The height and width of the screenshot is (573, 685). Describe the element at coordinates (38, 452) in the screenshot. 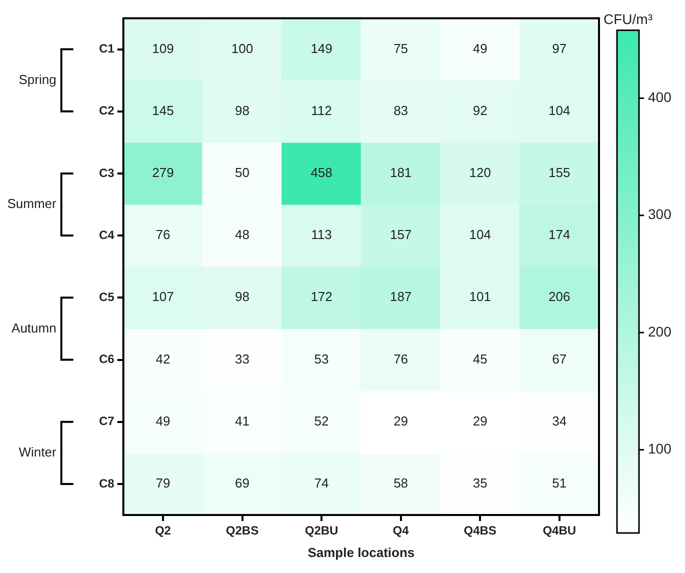

I see `text: Winter` at that location.